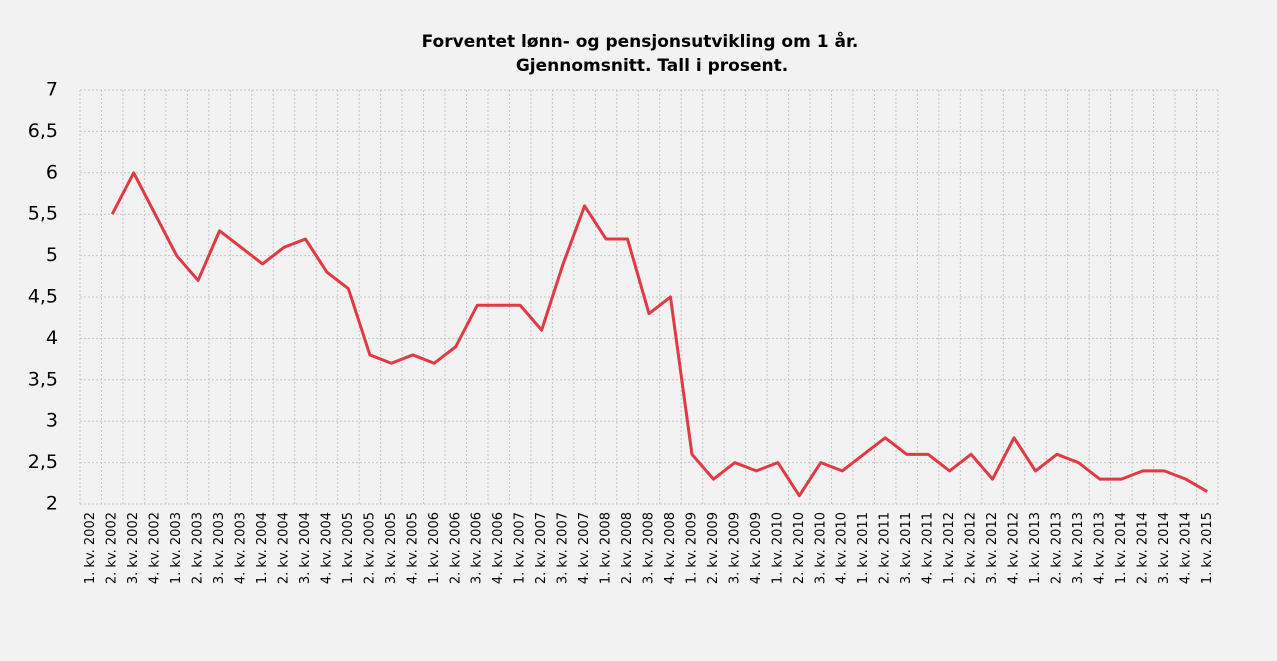 This screenshot has width=1277, height=661. What do you see at coordinates (43, 379) in the screenshot?
I see `y-tick-label: 3,5` at bounding box center [43, 379].